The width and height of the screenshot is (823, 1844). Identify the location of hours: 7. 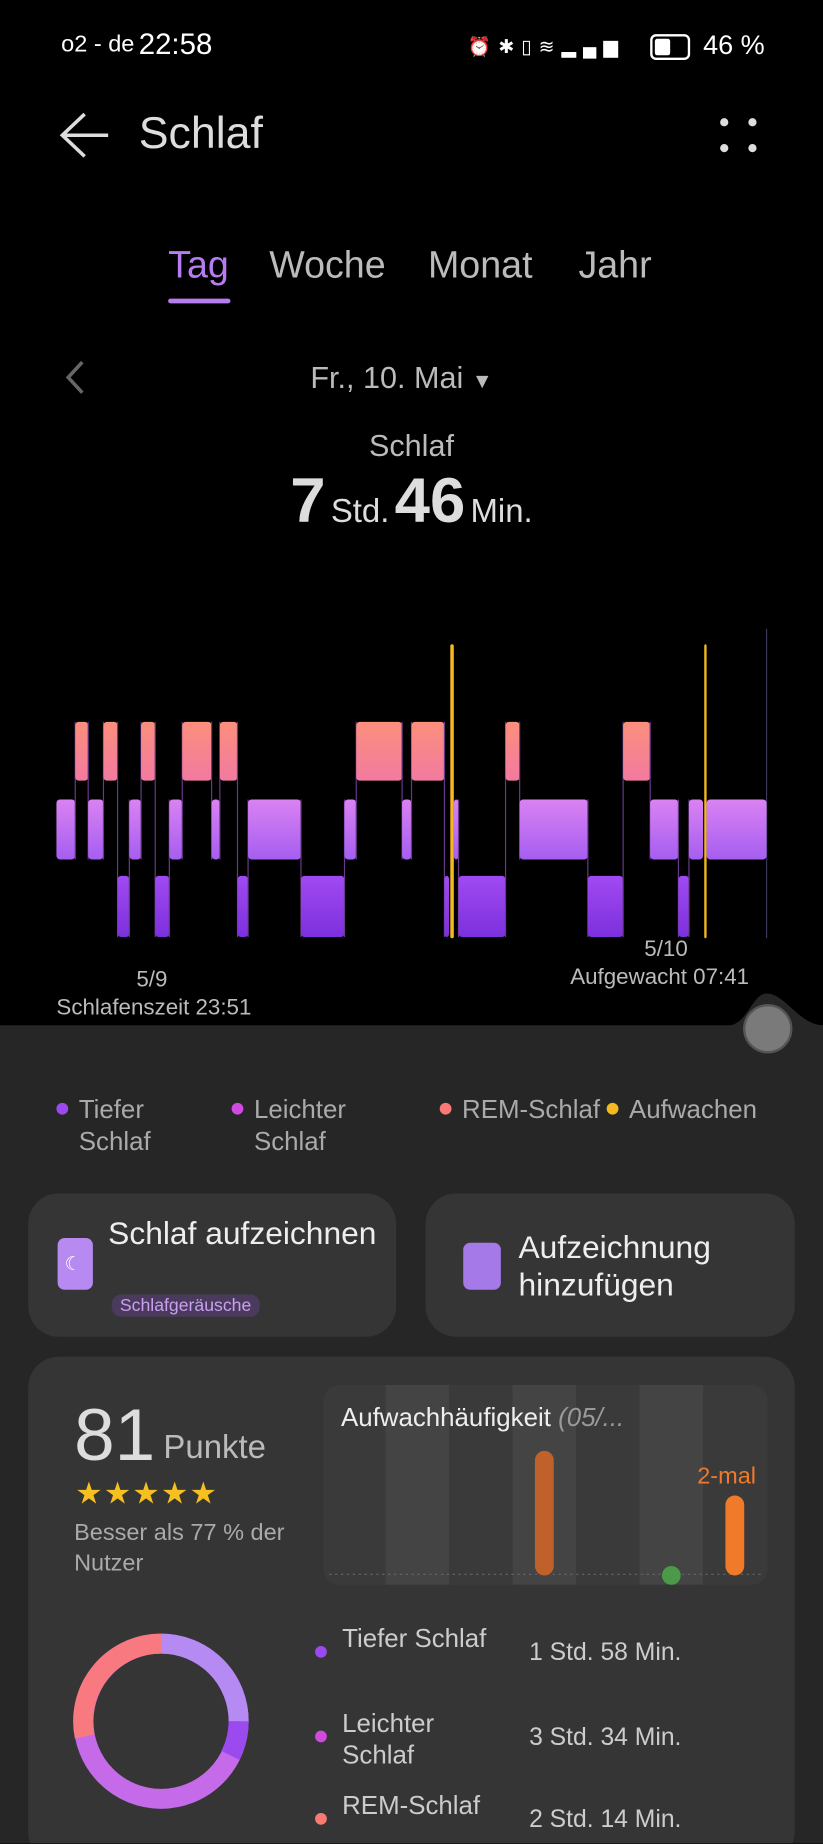
(308, 501).